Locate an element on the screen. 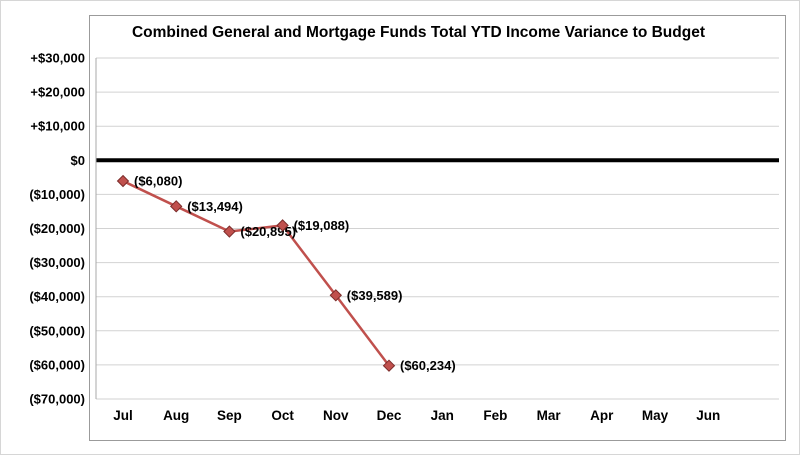 This screenshot has height=455, width=800. y-axis-tick-label: ($70,000) is located at coordinates (57, 399).